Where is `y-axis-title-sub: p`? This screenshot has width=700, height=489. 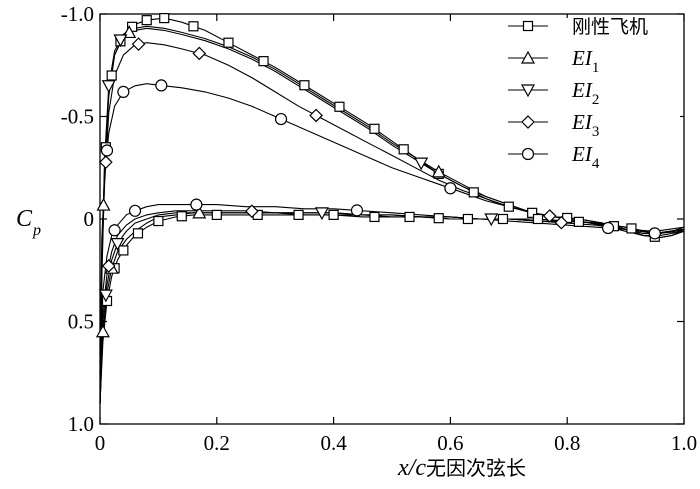 y-axis-title-sub: p is located at coordinates (36, 230).